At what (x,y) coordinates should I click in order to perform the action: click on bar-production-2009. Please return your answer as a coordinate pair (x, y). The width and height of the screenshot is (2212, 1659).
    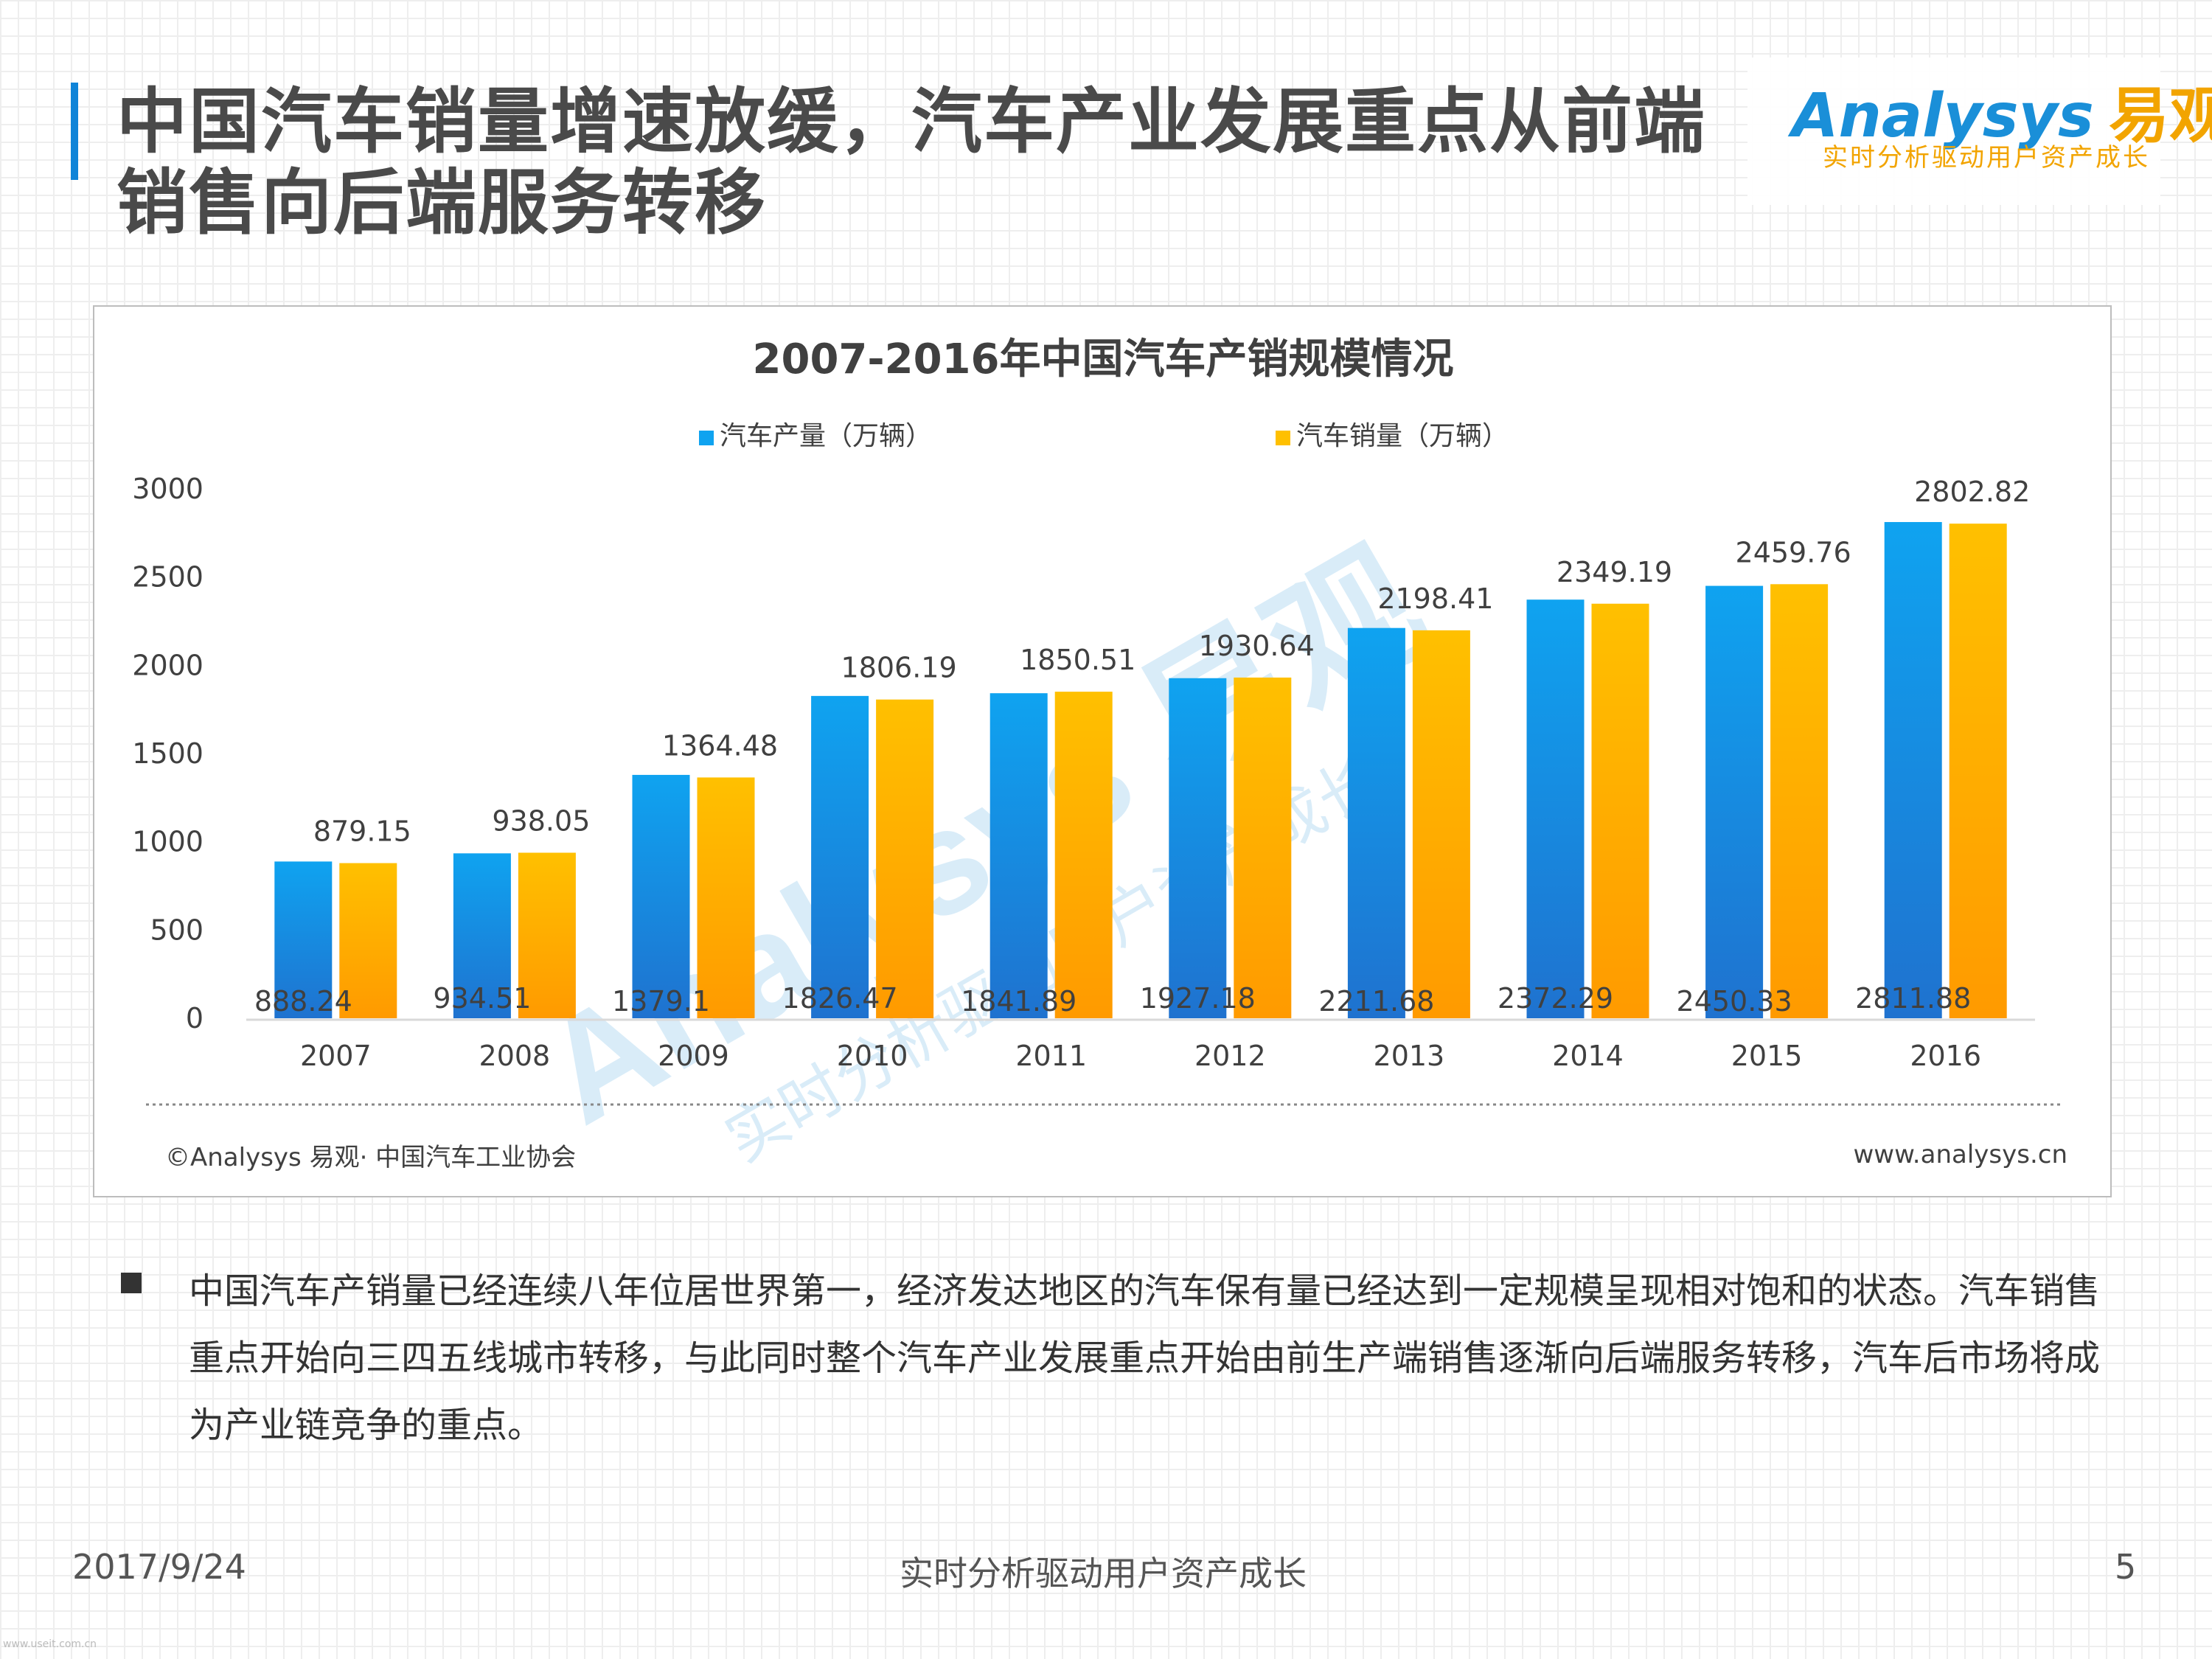
    Looking at the image, I should click on (661, 896).